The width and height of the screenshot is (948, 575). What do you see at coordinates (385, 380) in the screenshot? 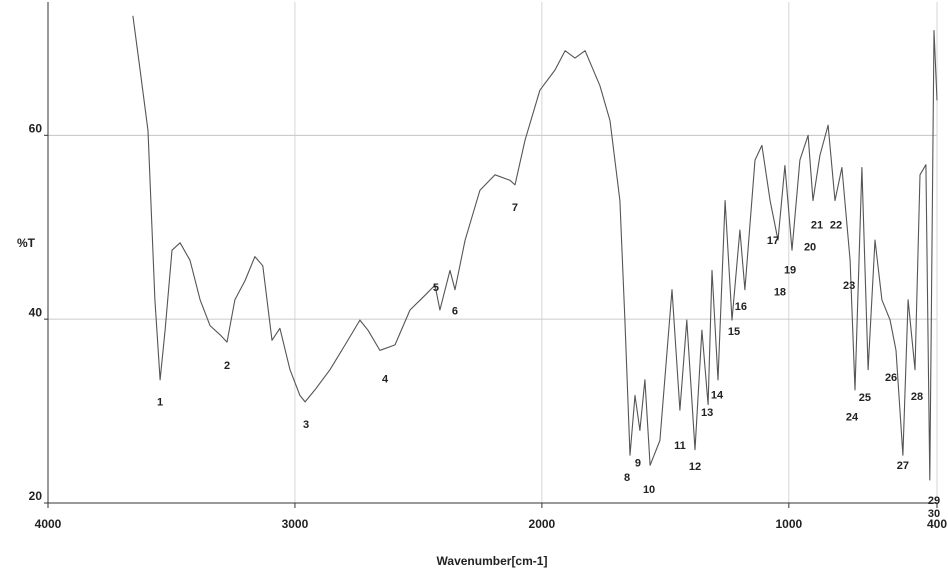
I see `peak-label: 4` at bounding box center [385, 380].